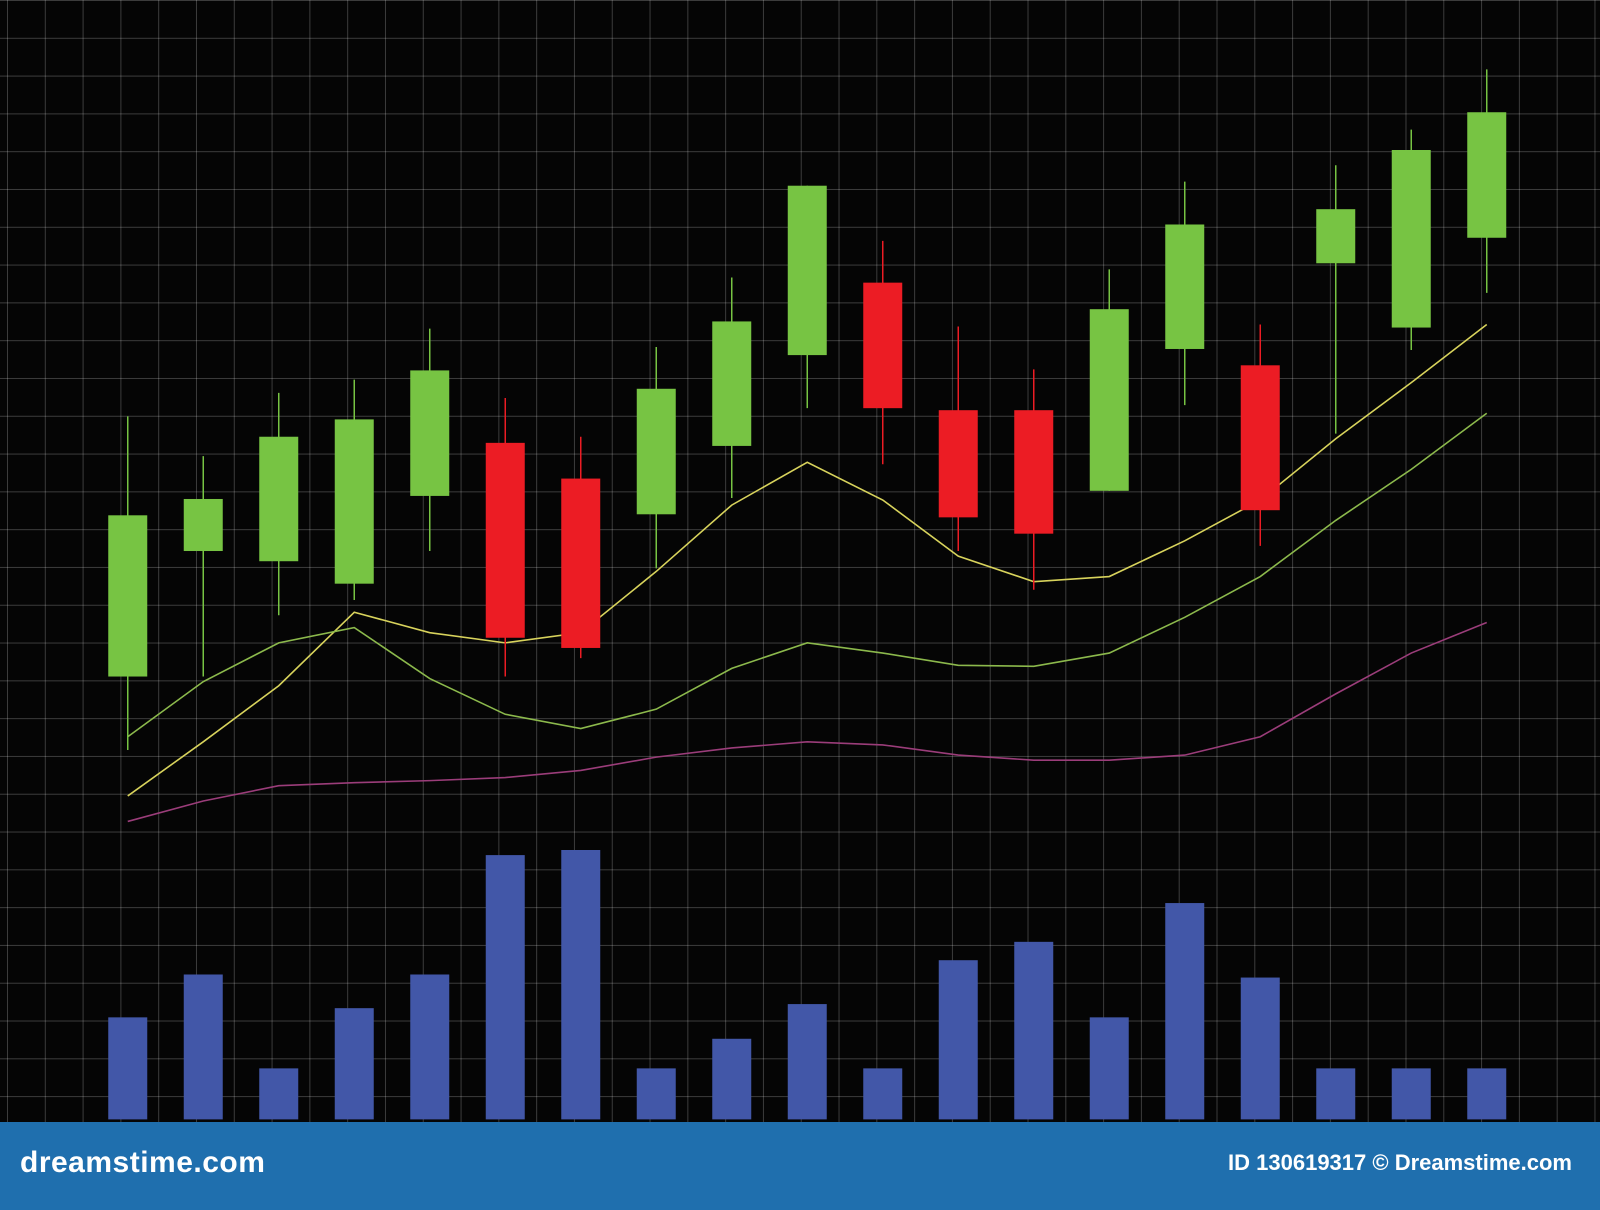 This screenshot has width=1600, height=1210. What do you see at coordinates (807, 722) in the screenshot?
I see `moving-average-line` at bounding box center [807, 722].